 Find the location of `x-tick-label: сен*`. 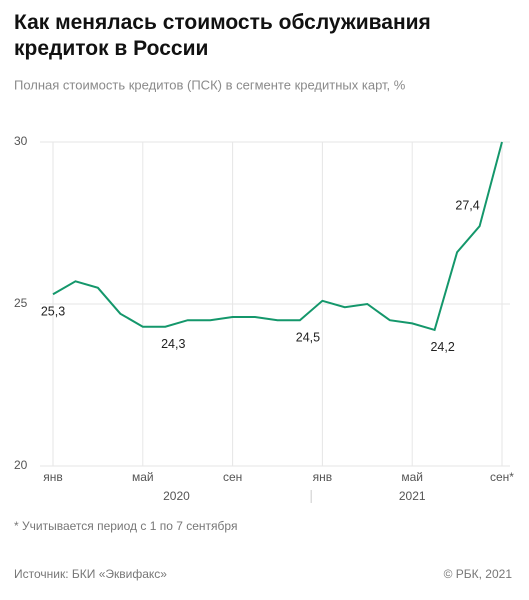

x-tick-label: сен* is located at coordinates (502, 477).